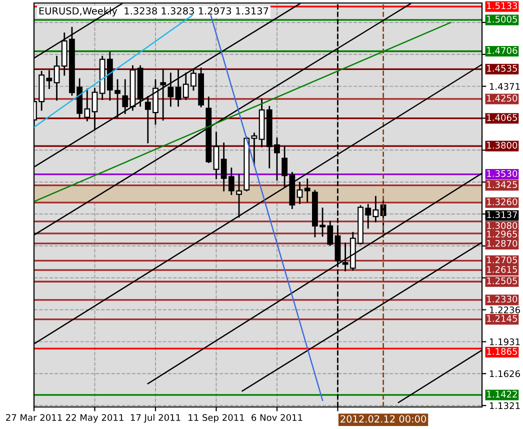  Describe the element at coordinates (502, 117) in the screenshot. I see `ref-line-label: 1.4065` at that location.